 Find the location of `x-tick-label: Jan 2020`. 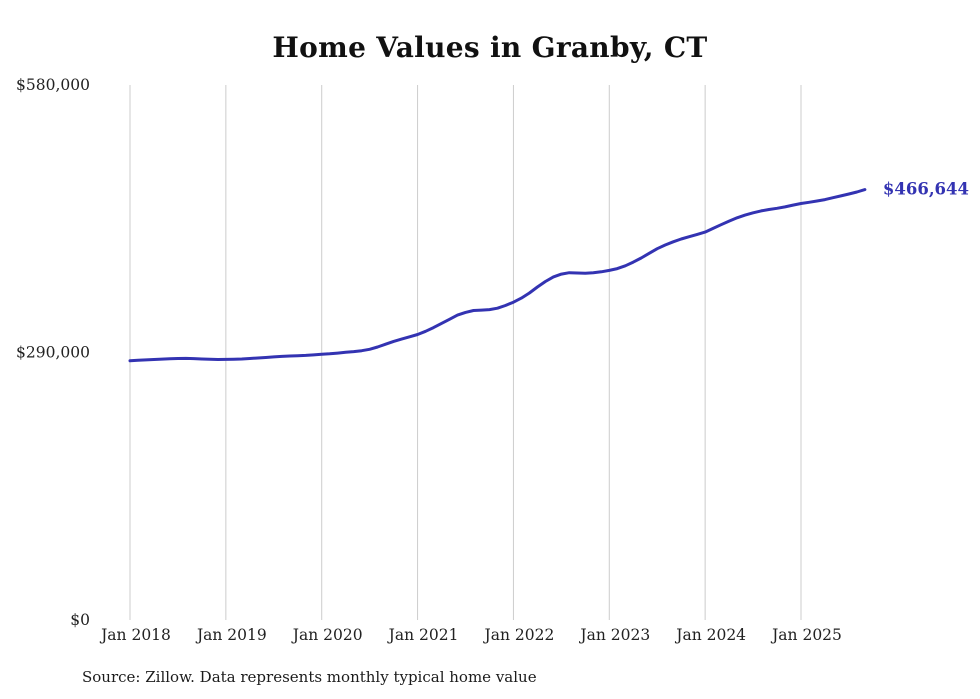

x-tick-label: Jan 2020 is located at coordinates (327, 635).